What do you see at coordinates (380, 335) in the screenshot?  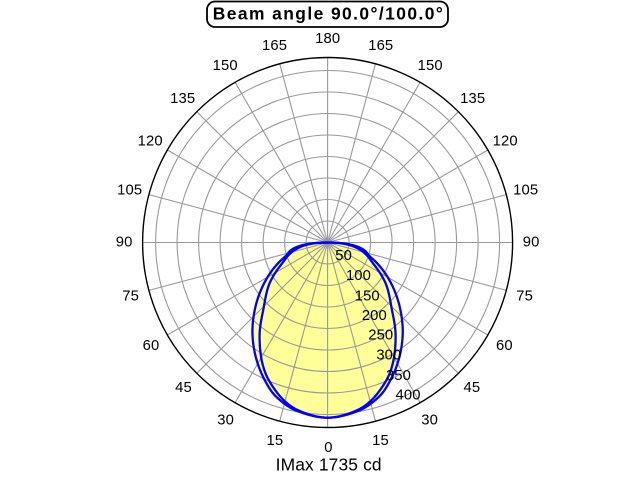 I see `svg-text: 250` at bounding box center [380, 335].